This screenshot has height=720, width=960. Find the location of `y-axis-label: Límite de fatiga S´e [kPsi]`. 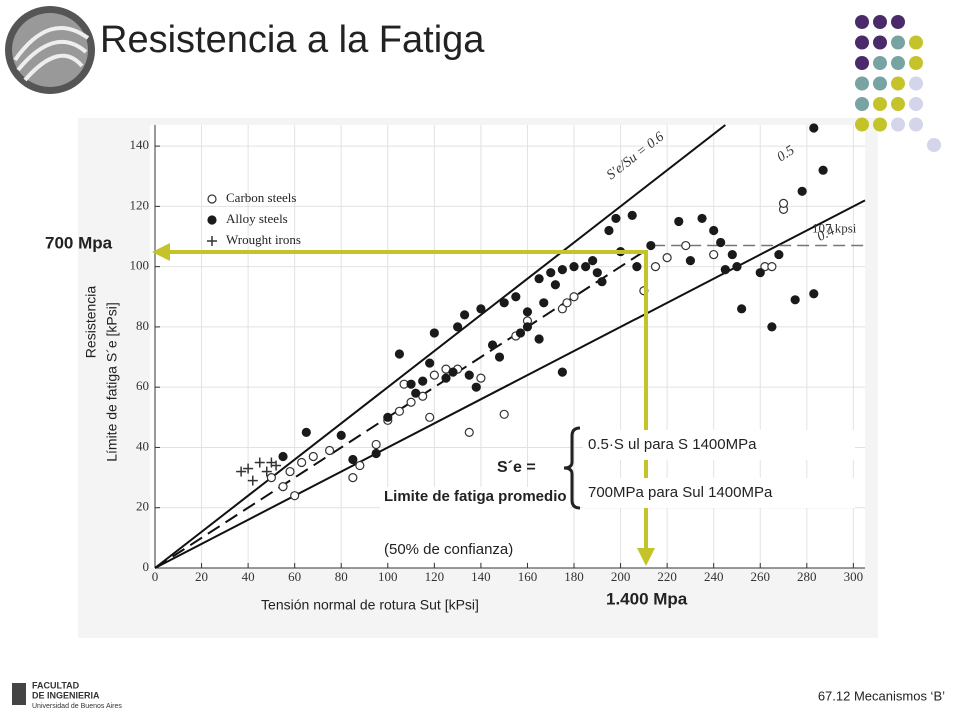

y-axis-label: Límite de fatiga S´e [kPsi] is located at coordinates (112, 382).